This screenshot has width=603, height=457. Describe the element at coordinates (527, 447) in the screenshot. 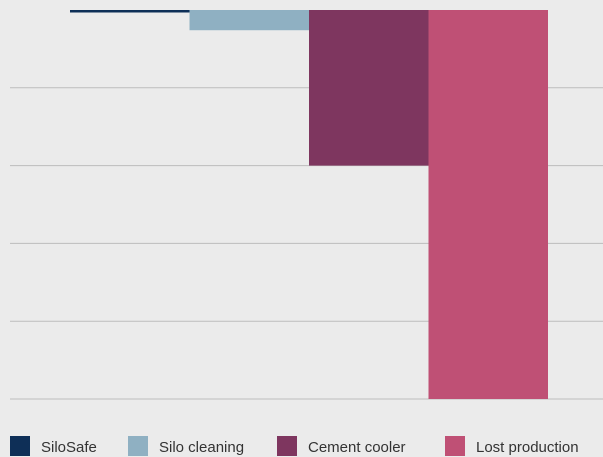

I see `legend-label-lost-production: Lost production` at that location.